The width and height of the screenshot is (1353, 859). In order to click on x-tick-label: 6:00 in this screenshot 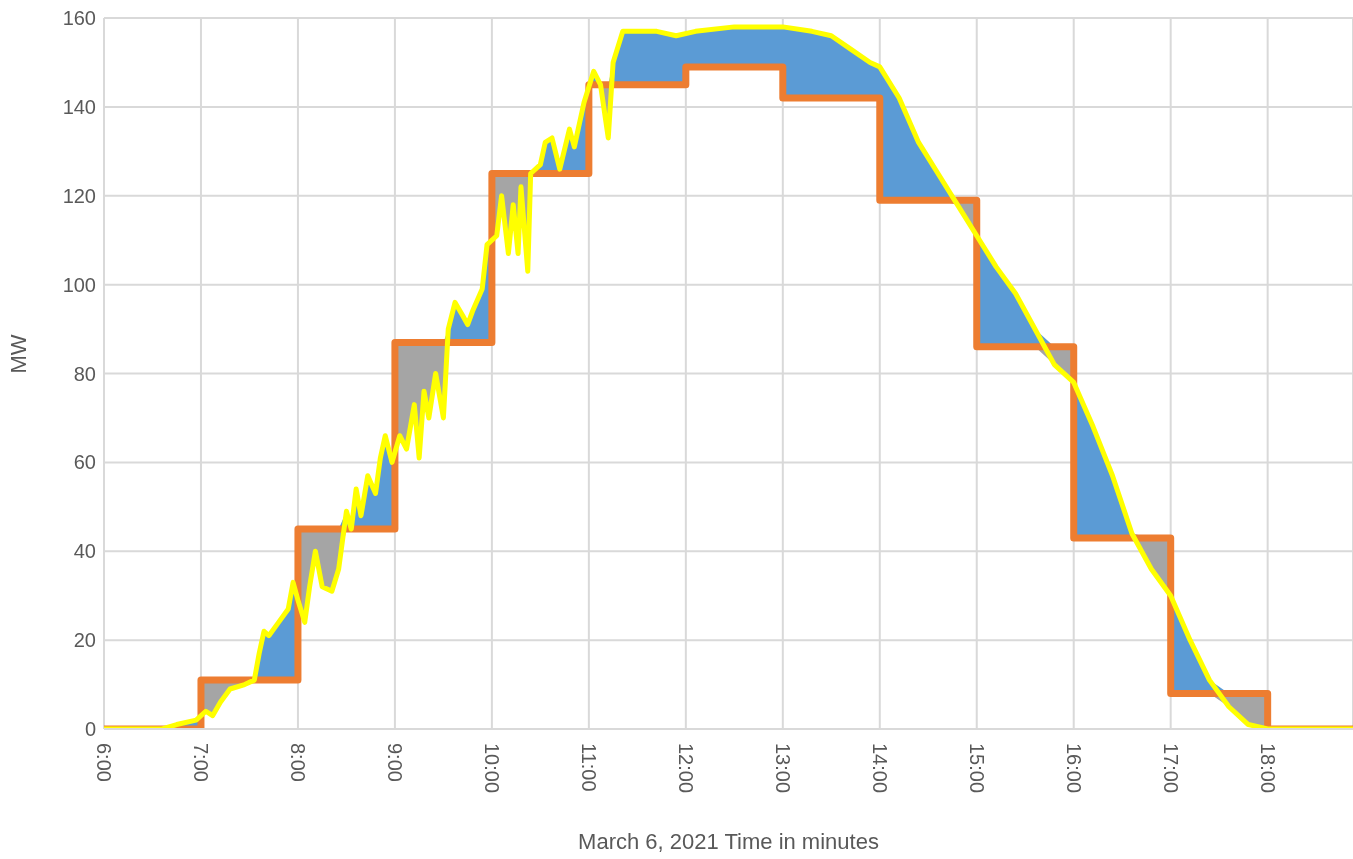, I will do `click(104, 762)`.